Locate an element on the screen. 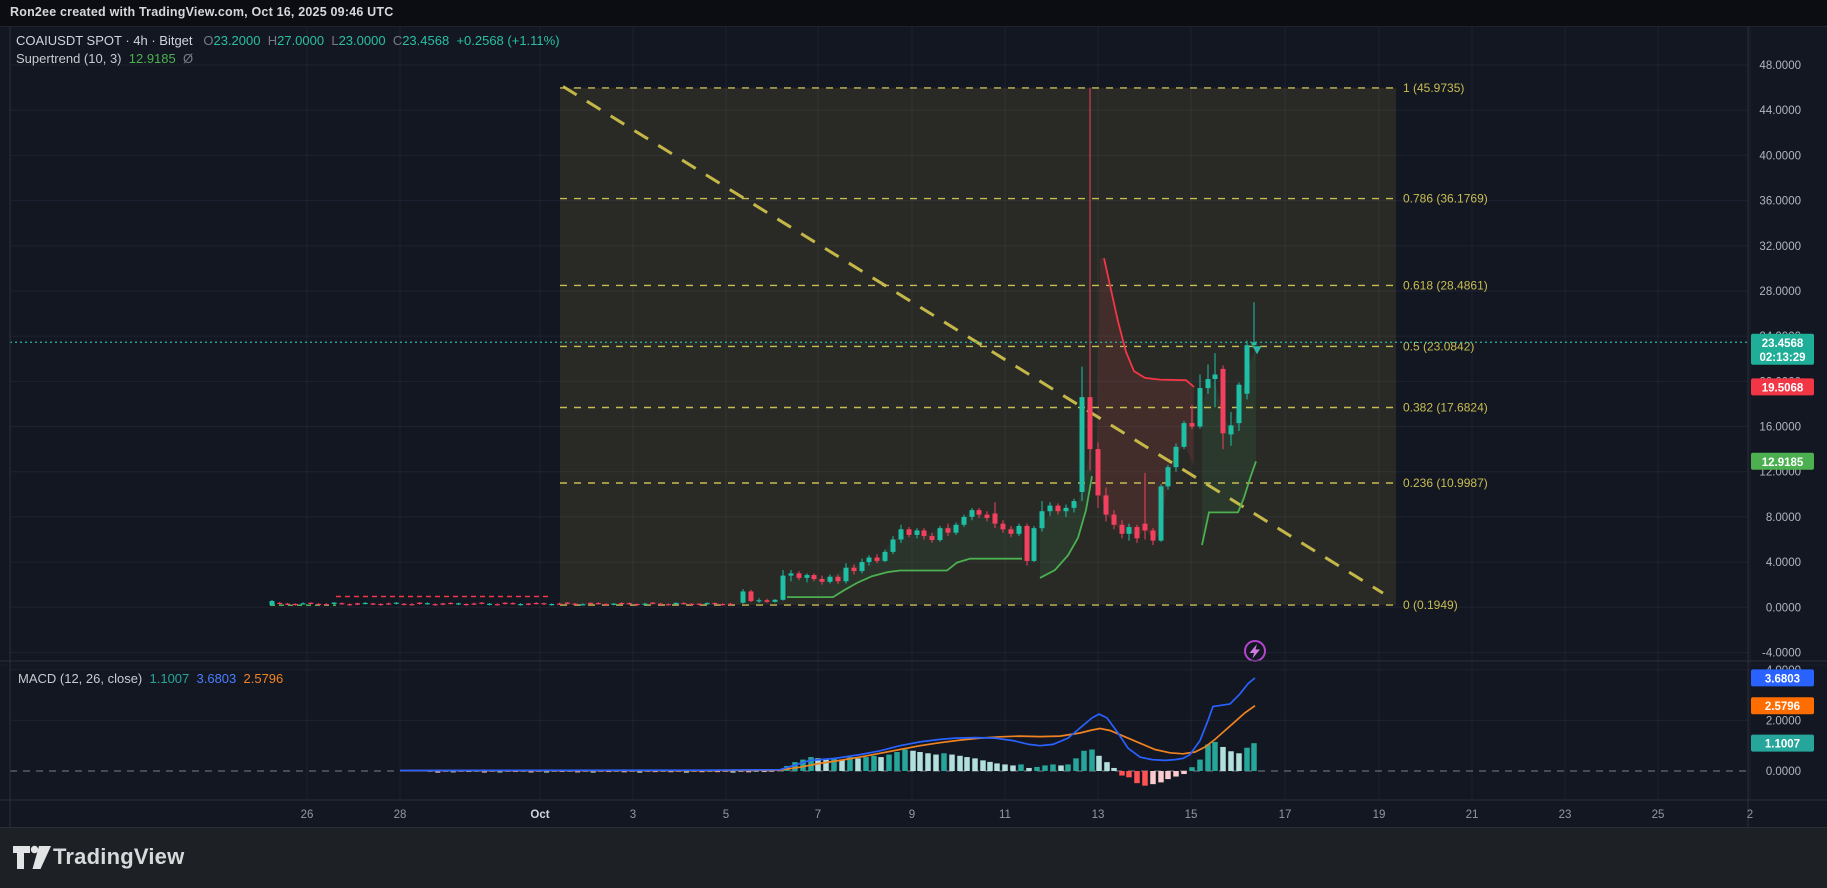  time-tick-label: 23 is located at coordinates (1565, 815).